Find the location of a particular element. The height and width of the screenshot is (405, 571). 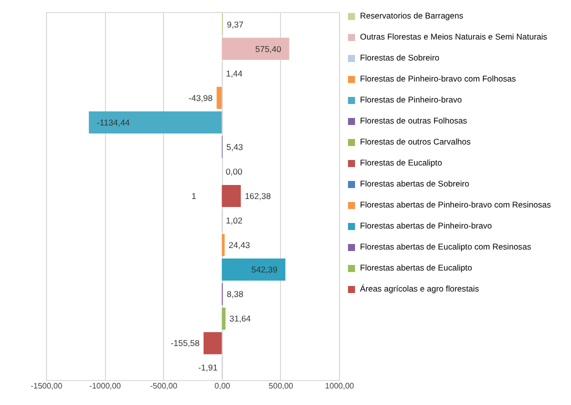

x-tick-label: -1000,00 is located at coordinates (105, 386).